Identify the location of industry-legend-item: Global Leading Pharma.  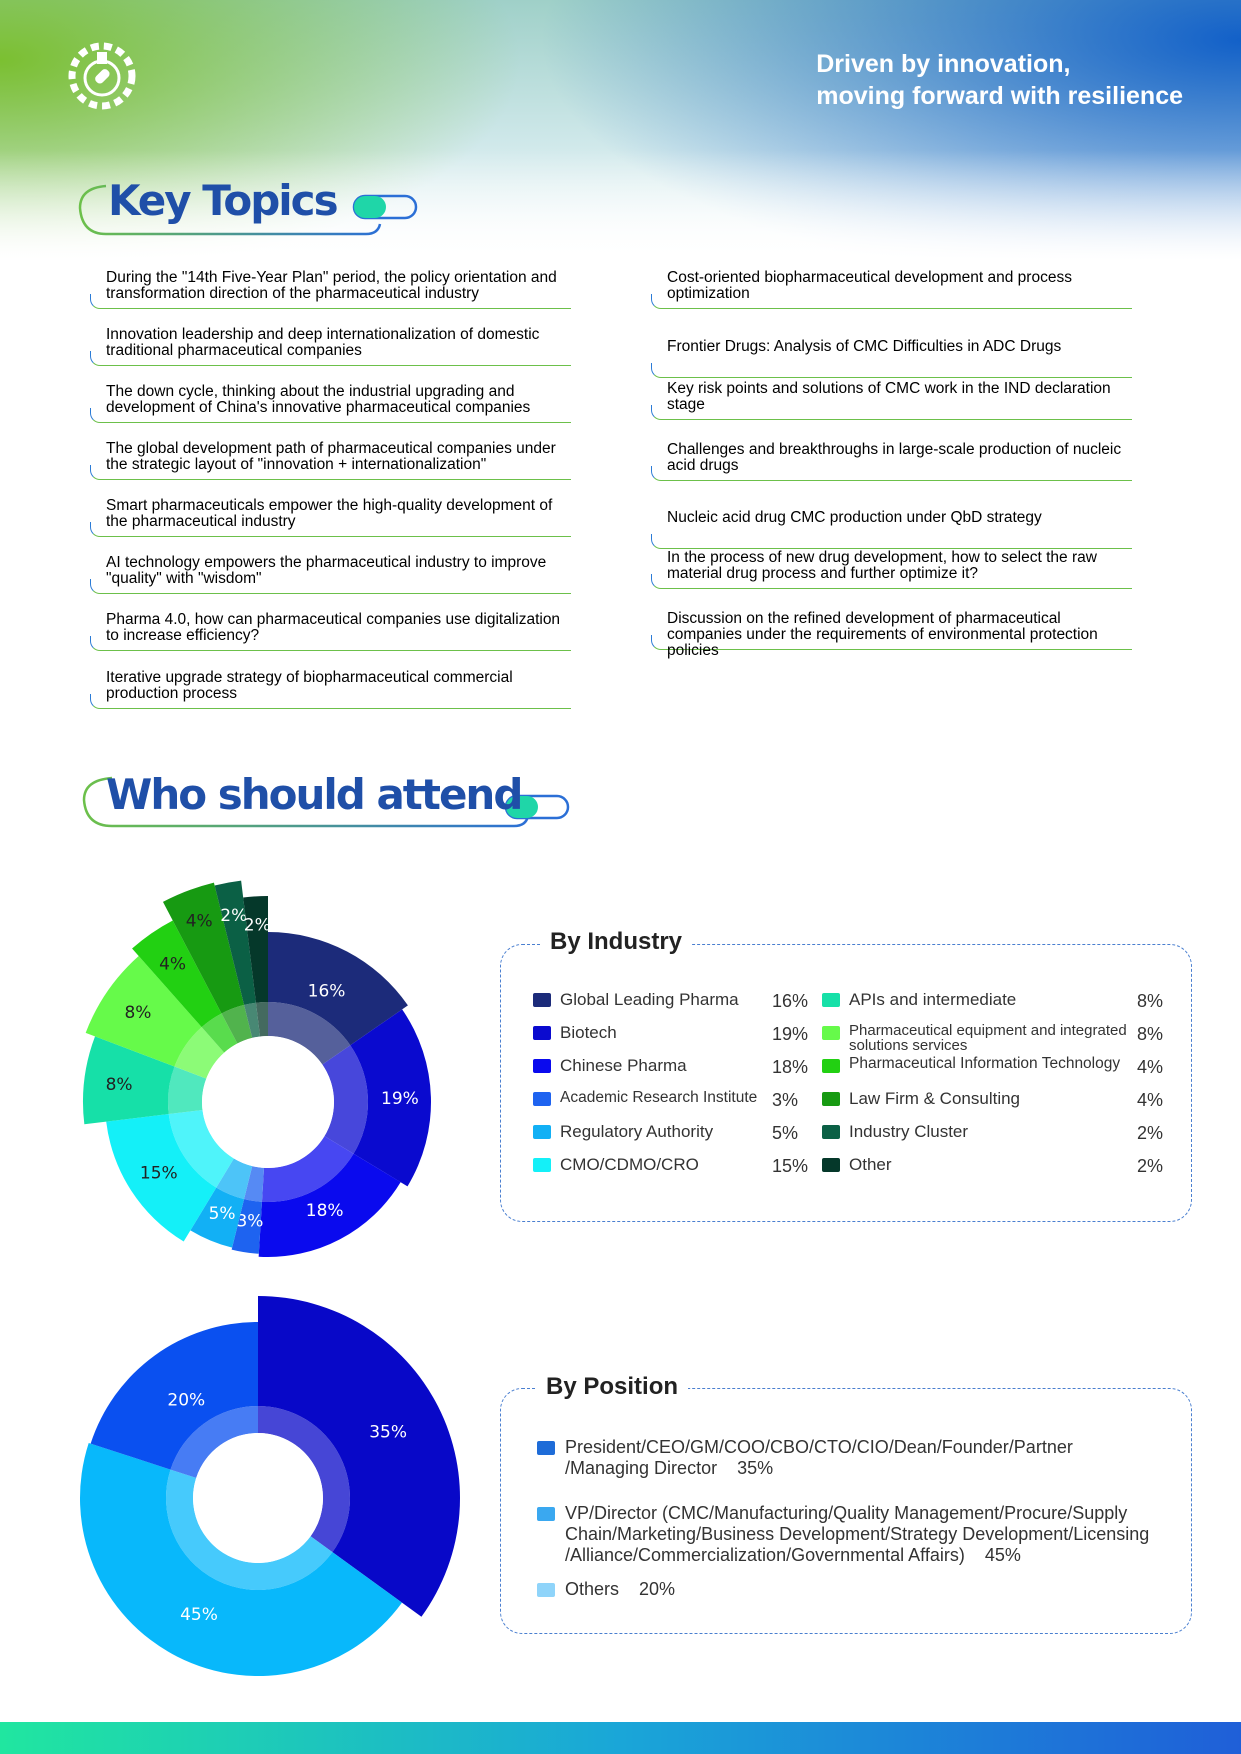
(649, 1000).